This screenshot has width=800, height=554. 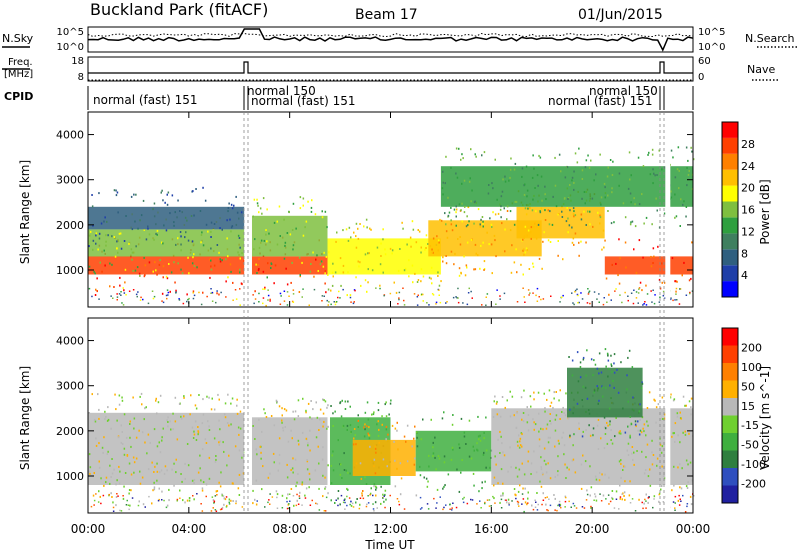 What do you see at coordinates (748, 188) in the screenshot?
I see `colorbar-tick: 20` at bounding box center [748, 188].